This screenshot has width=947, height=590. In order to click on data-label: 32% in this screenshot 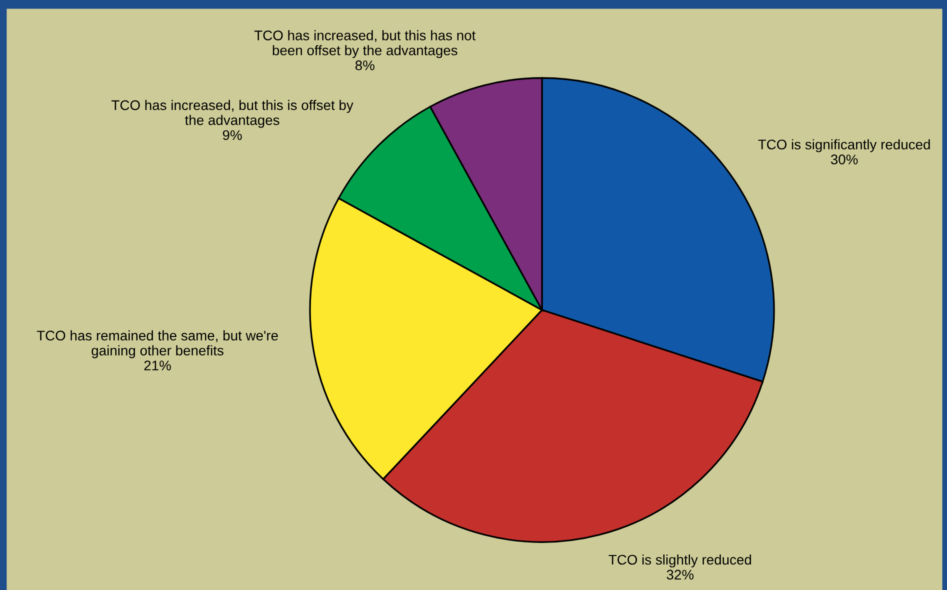, I will do `click(680, 575)`.